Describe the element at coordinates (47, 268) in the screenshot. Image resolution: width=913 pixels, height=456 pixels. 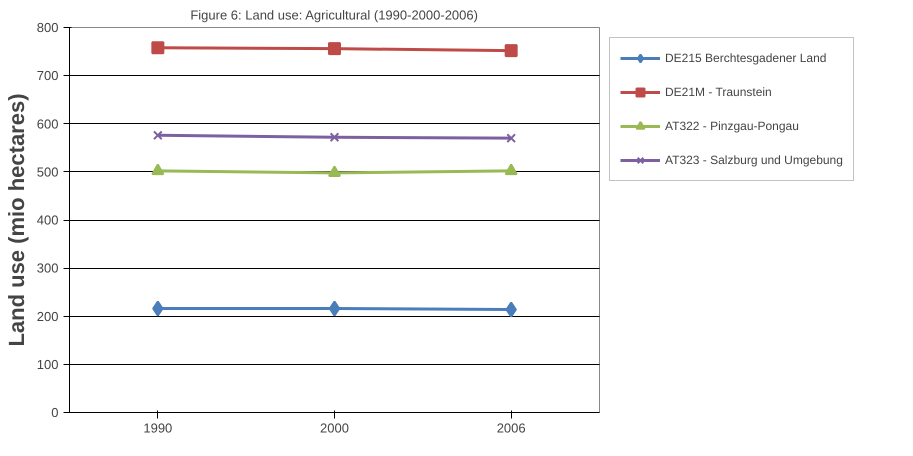
I see `y-tick-label: 300` at that location.